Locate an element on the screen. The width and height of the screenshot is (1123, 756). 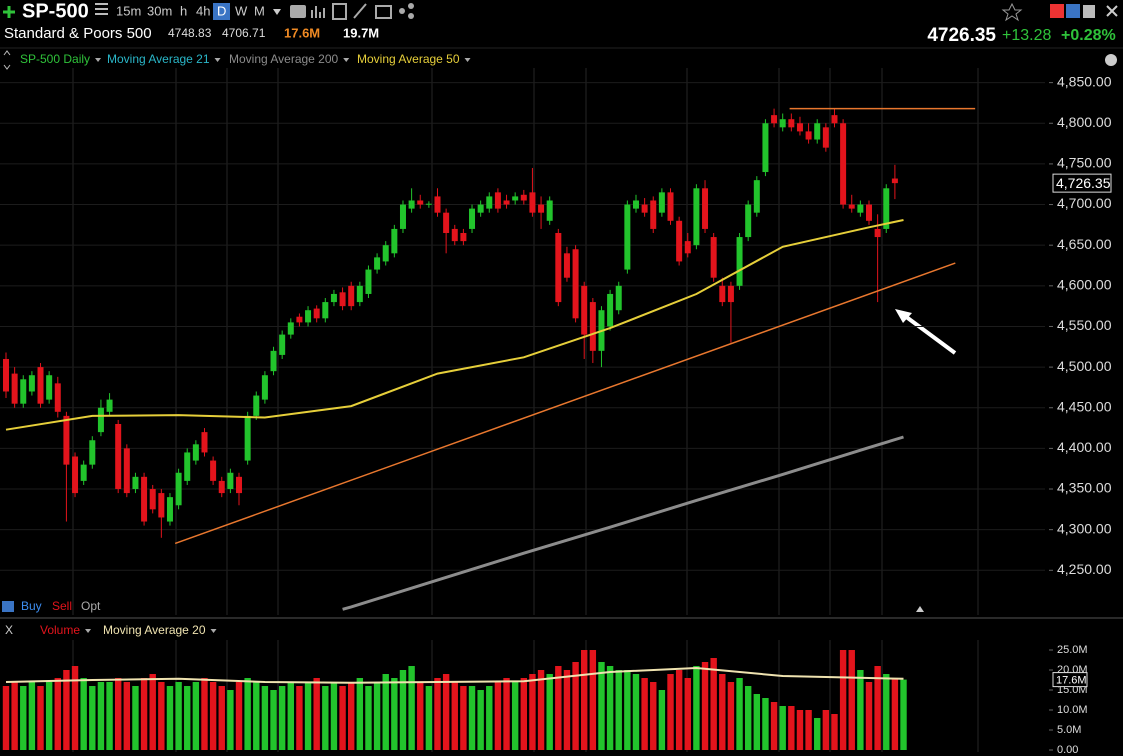
y-tick-label: 4,250.00 is located at coordinates (1084, 569).